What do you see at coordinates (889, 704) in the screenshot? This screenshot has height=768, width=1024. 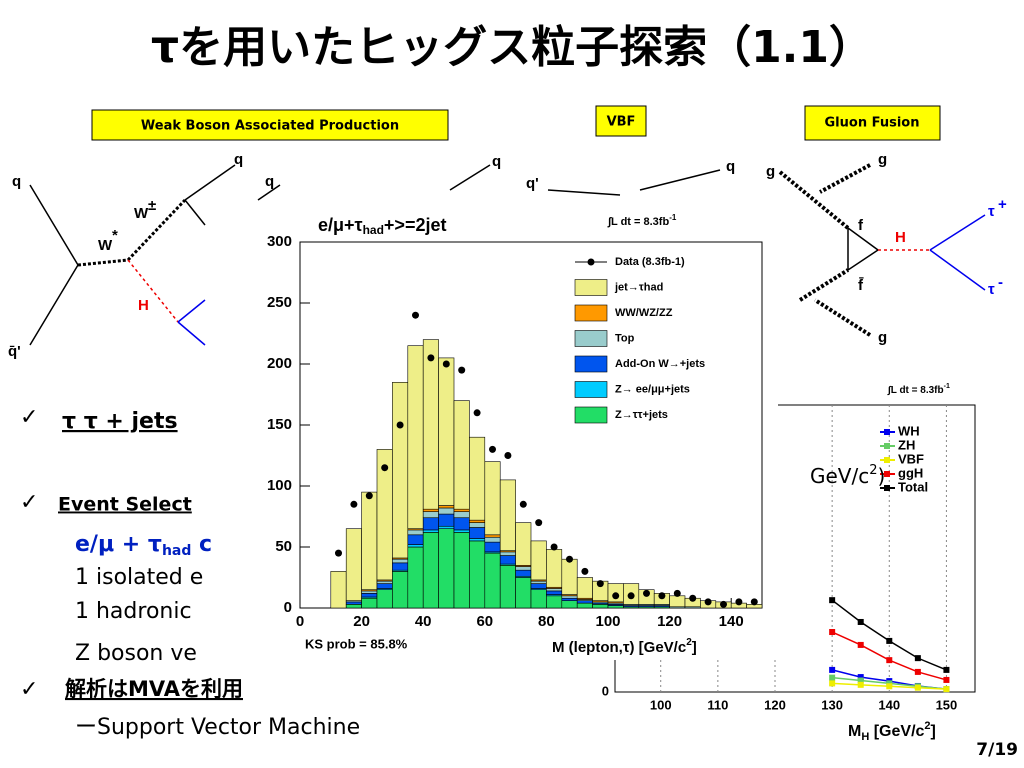 I see `x-tick-label: 140` at bounding box center [889, 704].